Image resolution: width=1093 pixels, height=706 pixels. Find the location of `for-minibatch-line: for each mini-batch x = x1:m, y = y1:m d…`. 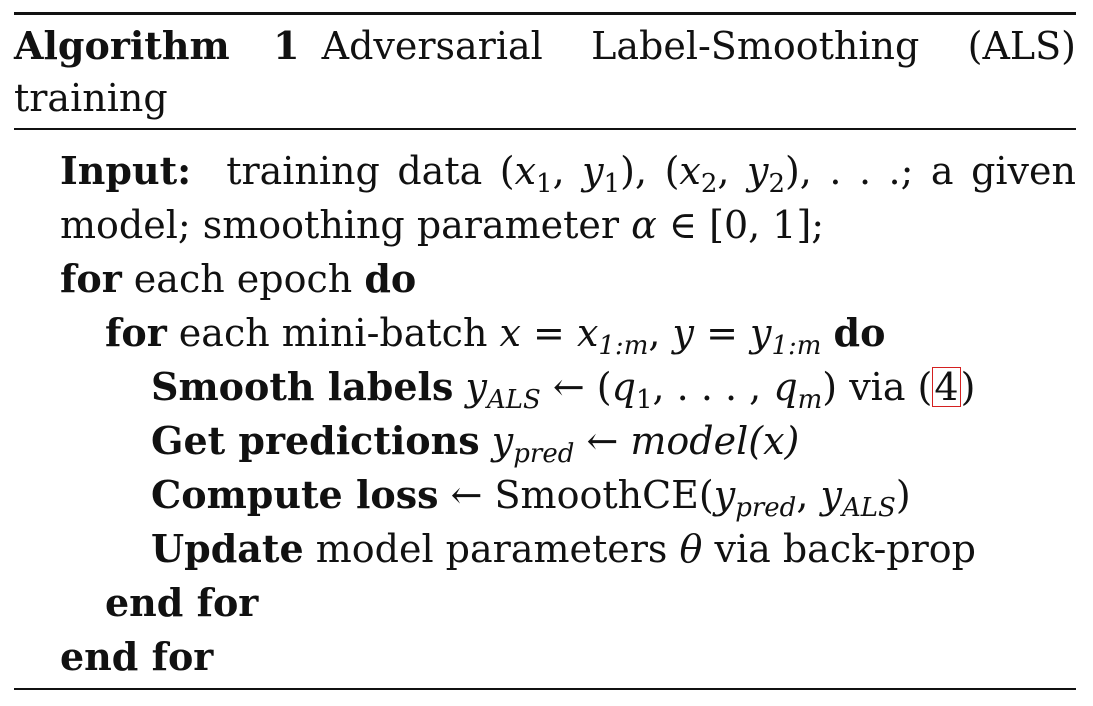

for-minibatch-line: for each mini-batch x = x1:m, y = y1:m d… is located at coordinates (495, 335).